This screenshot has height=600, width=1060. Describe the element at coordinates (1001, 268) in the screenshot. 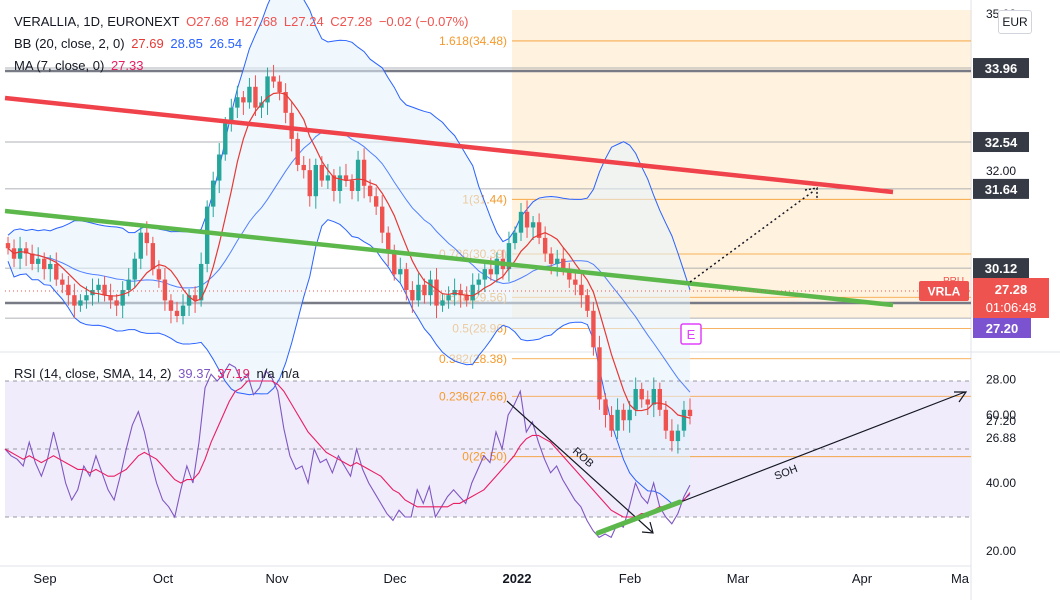

I see `price-axis-label: 30.12` at that location.